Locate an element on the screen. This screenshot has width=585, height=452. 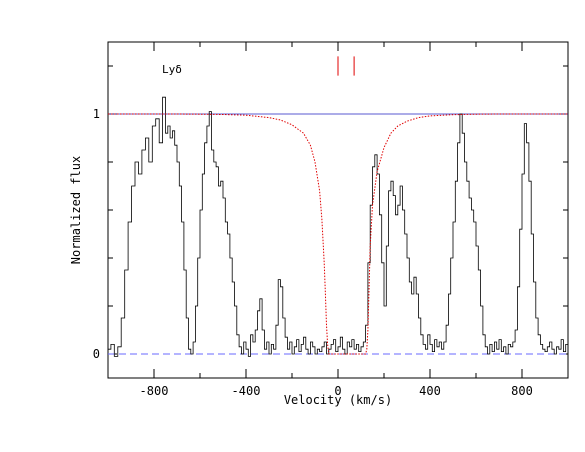
y-tick-label: 1 is located at coordinates (96, 114).